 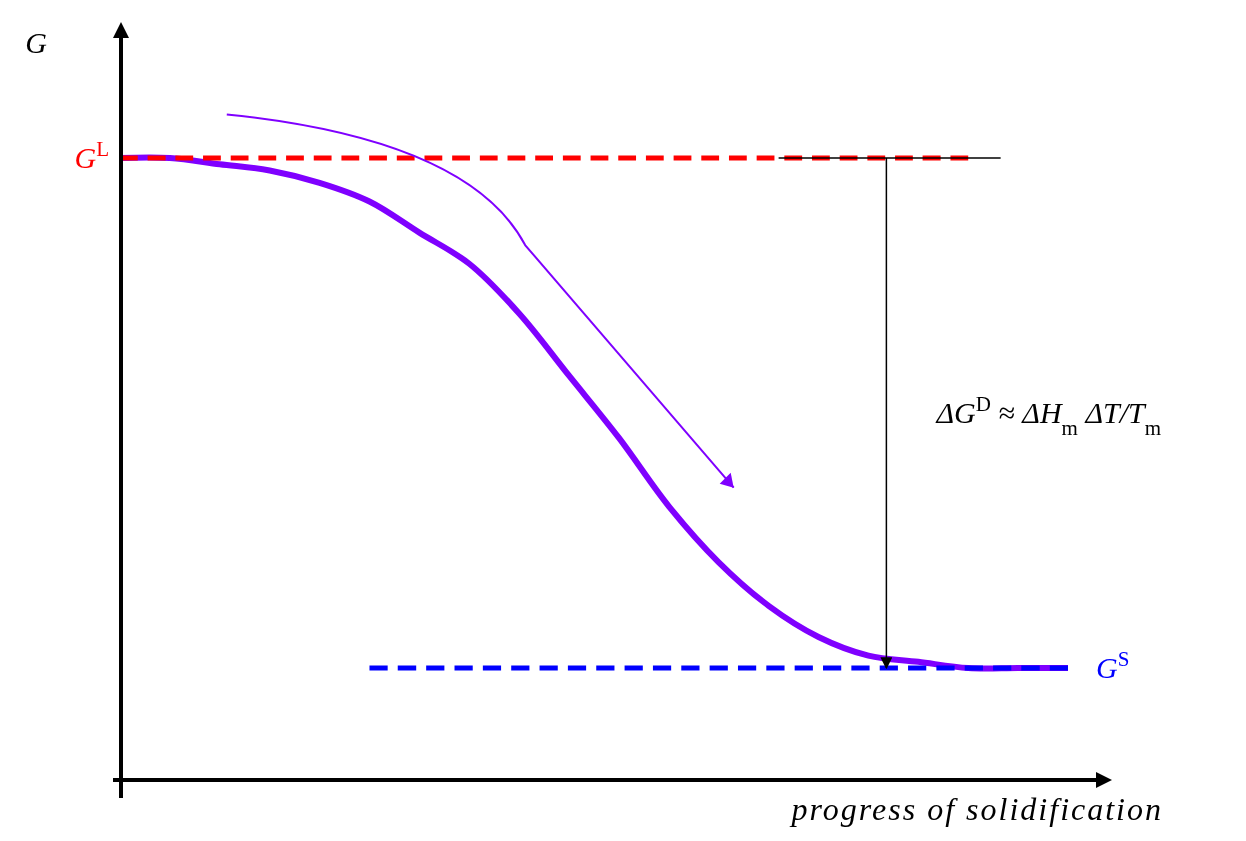 I want to click on series-label: G$^{S}$, so click(x=1113, y=666).